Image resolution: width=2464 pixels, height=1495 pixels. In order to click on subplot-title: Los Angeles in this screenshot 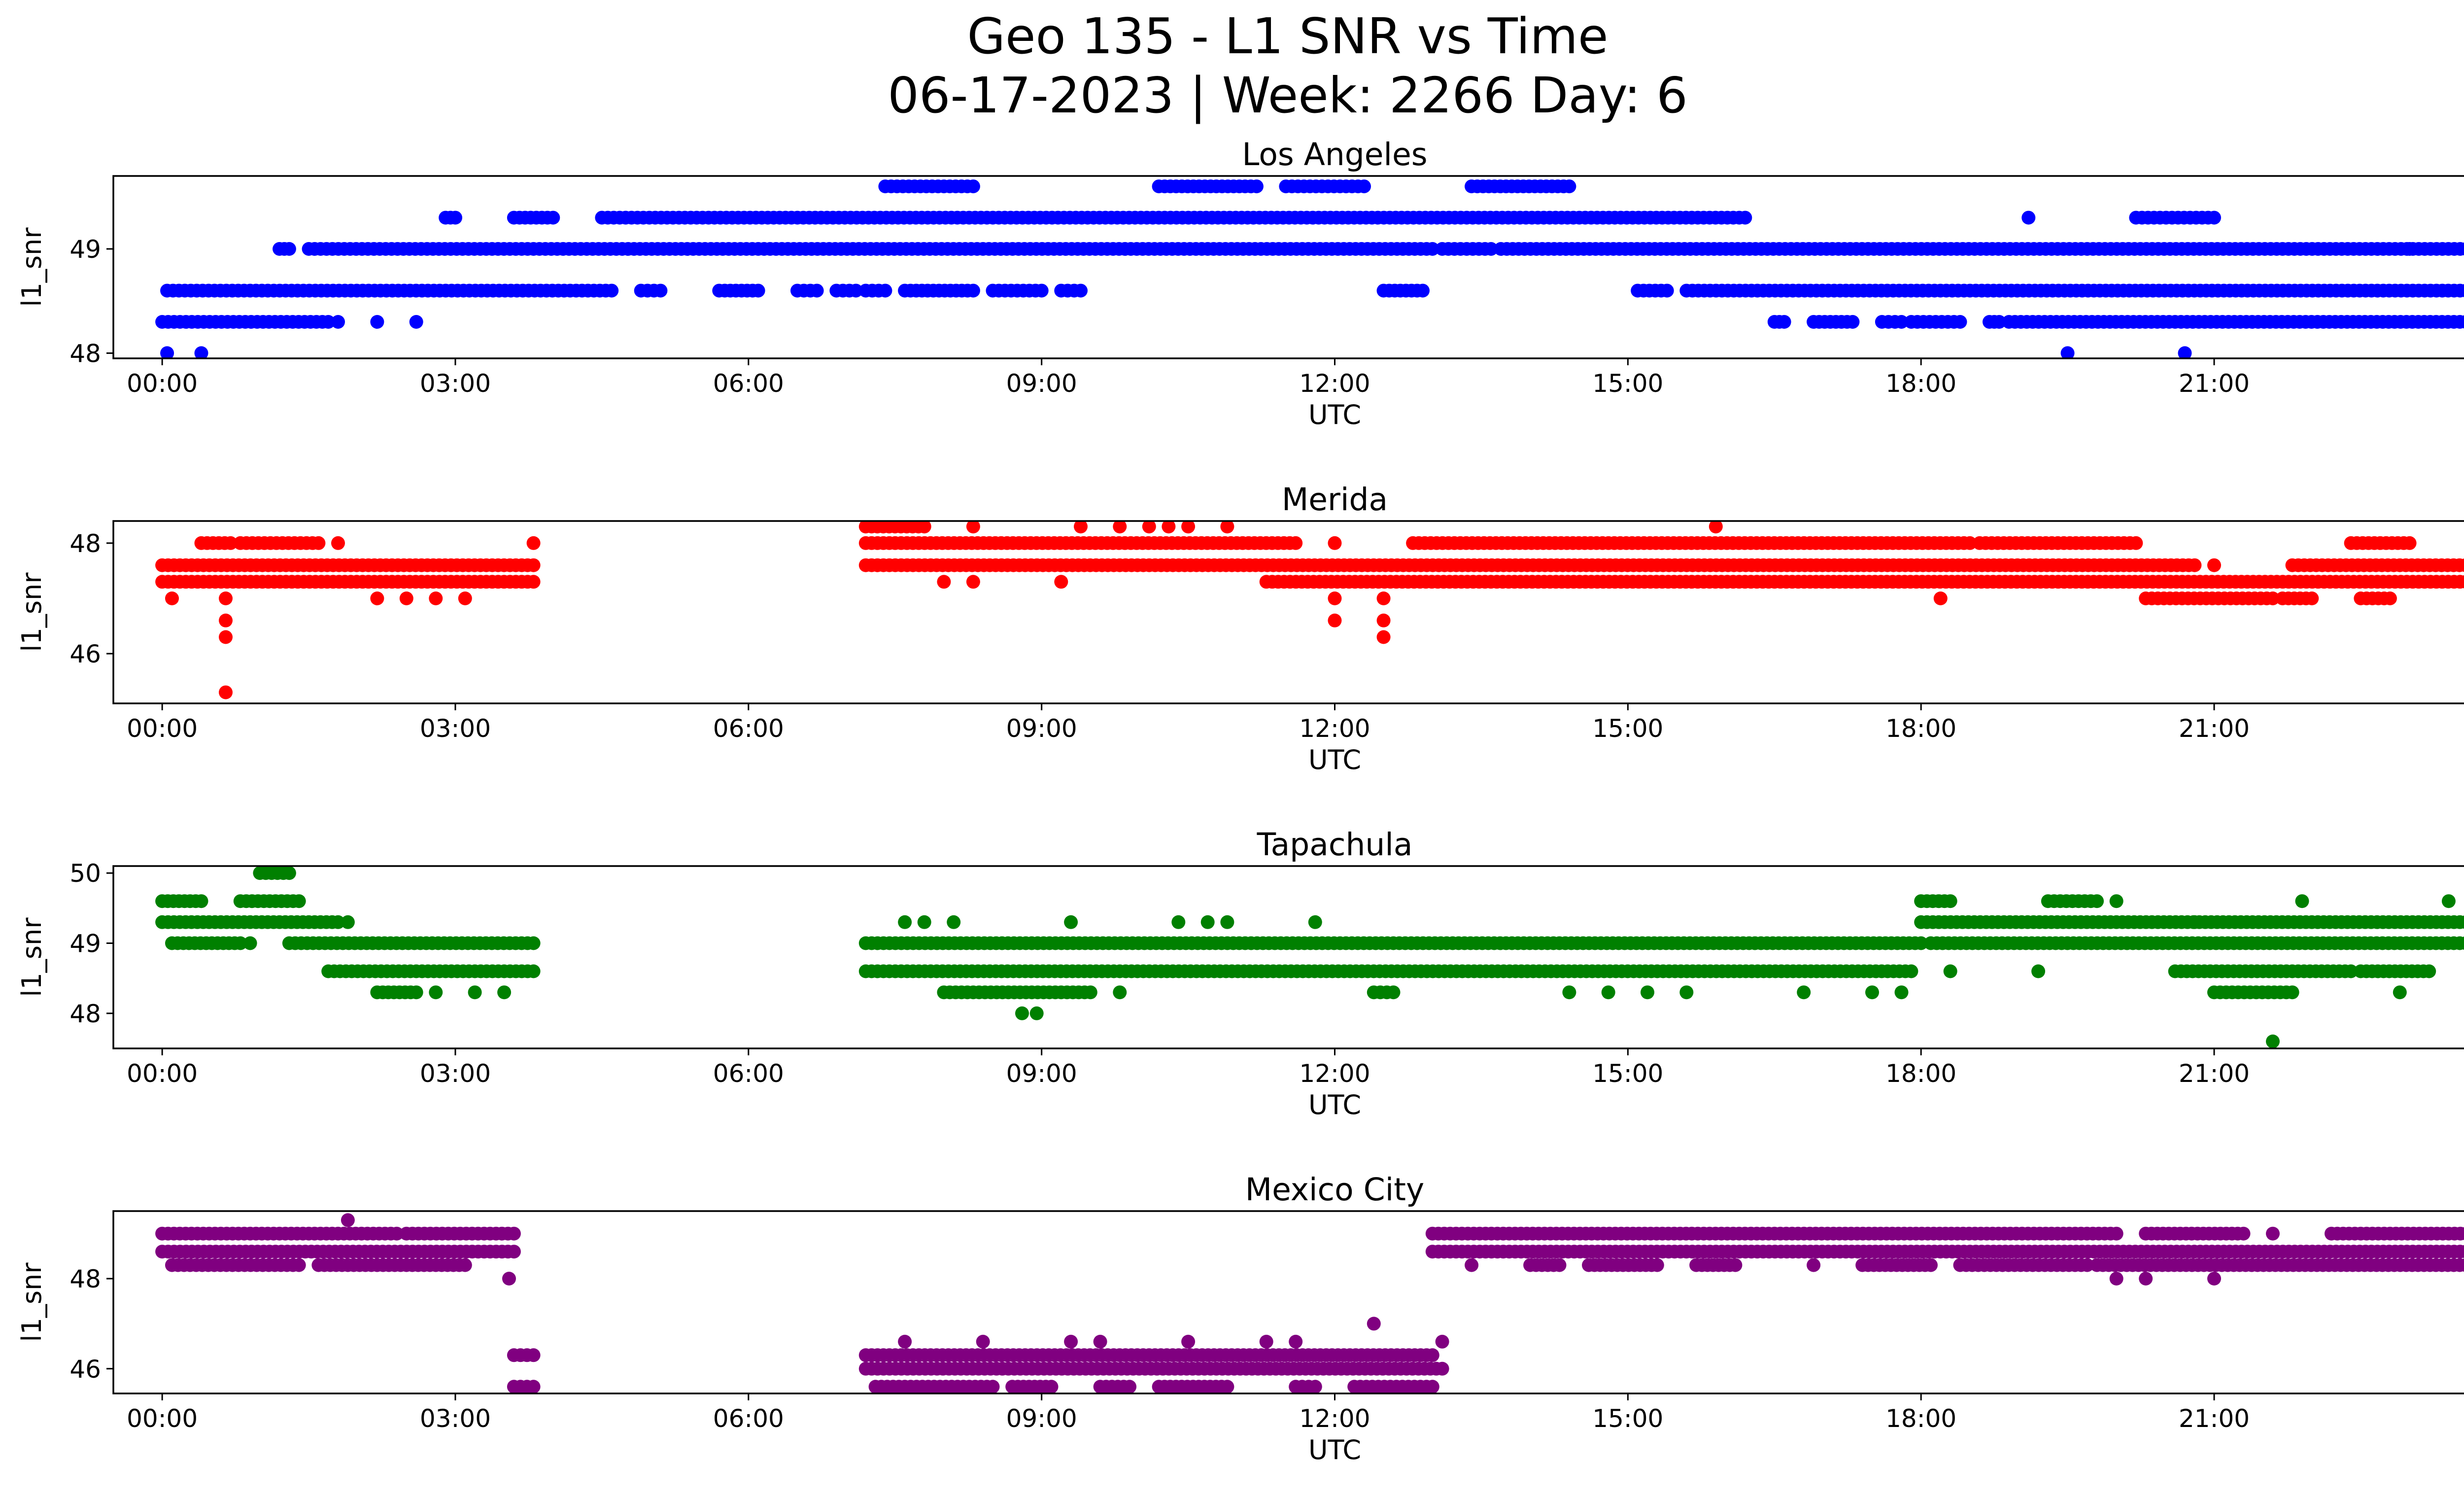, I will do `click(1334, 155)`.